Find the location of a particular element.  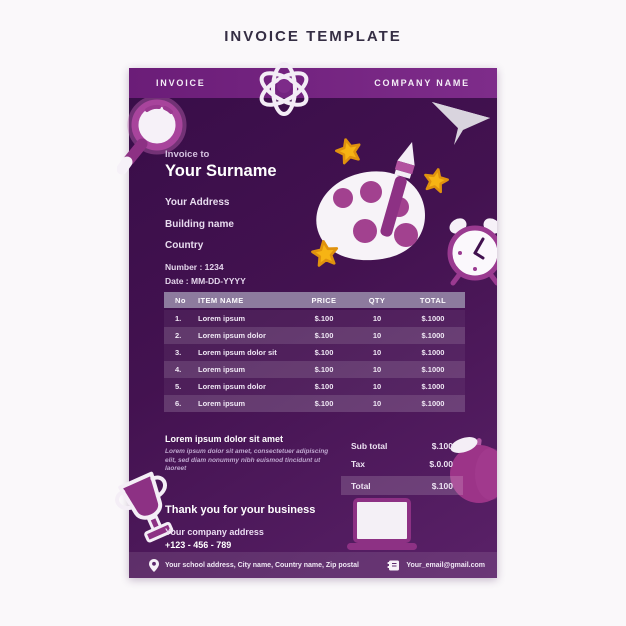

totals-block: Sub total $.100 Tax $.0.00 Total $.100 is located at coordinates (402, 466).